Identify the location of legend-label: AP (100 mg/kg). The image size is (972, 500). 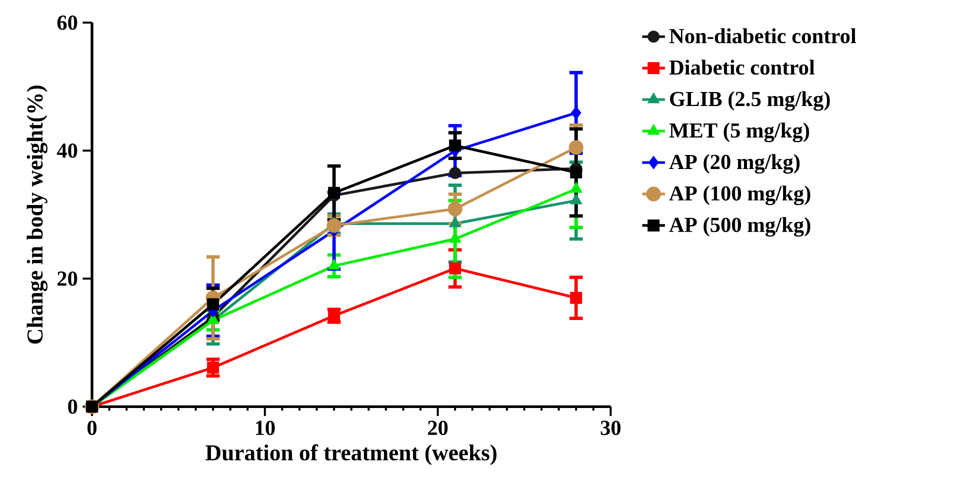
(739, 196).